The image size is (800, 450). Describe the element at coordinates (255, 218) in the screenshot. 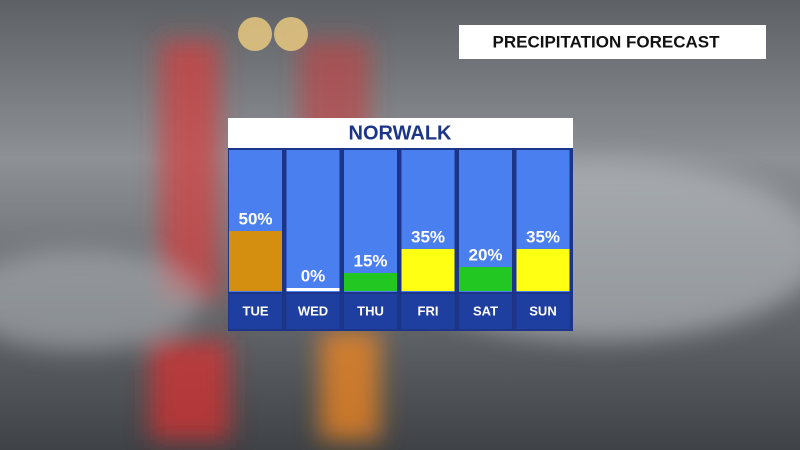

I see `value-label: 50%` at that location.